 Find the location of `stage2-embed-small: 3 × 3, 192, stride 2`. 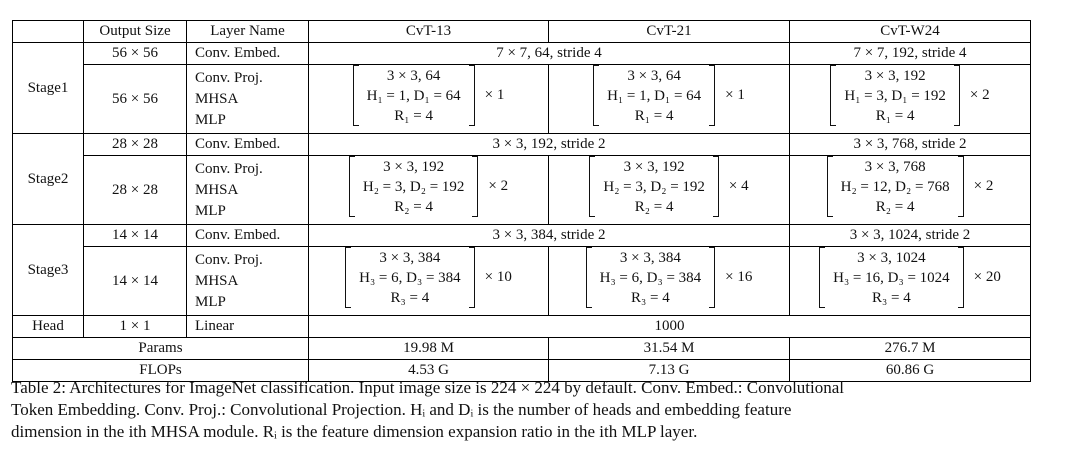

stage2-embed-small: 3 × 3, 192, stride 2 is located at coordinates (549, 144).